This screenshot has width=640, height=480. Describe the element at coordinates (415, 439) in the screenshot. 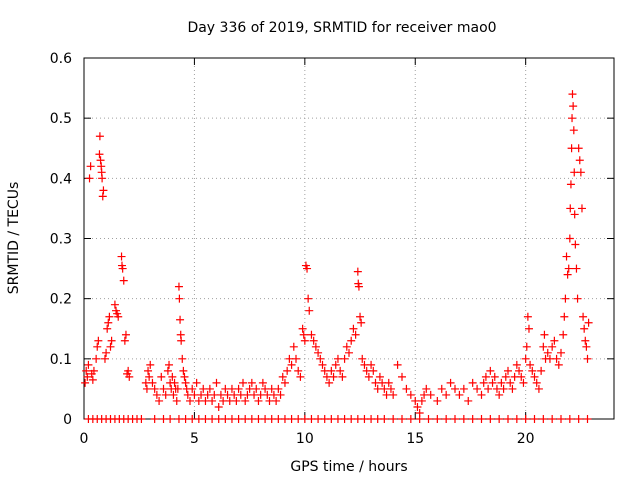

I see `x-tick-label: 15` at that location.